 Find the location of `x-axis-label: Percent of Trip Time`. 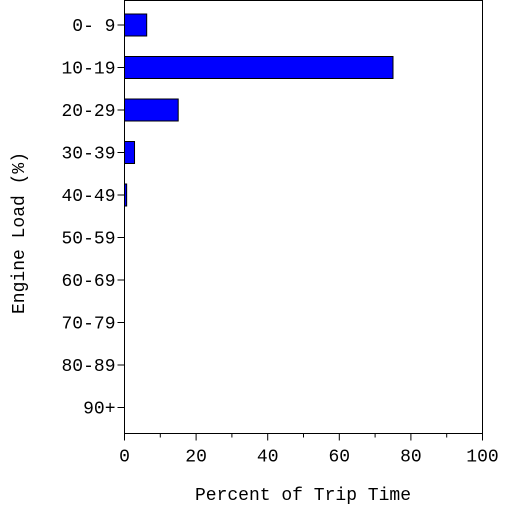

x-axis-label: Percent of Trip Time is located at coordinates (303, 496).